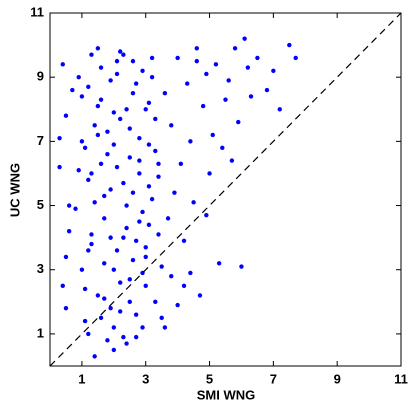 This screenshot has width=415, height=411. Describe the element at coordinates (40, 140) in the screenshot. I see `y-tick-label: 7` at that location.